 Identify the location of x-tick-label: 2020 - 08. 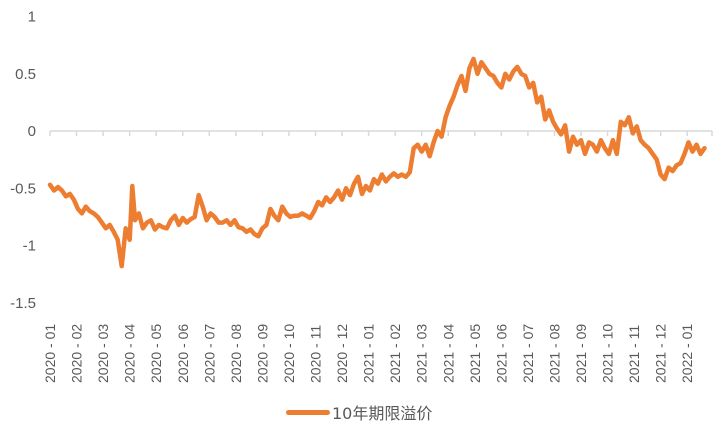
(236, 353).